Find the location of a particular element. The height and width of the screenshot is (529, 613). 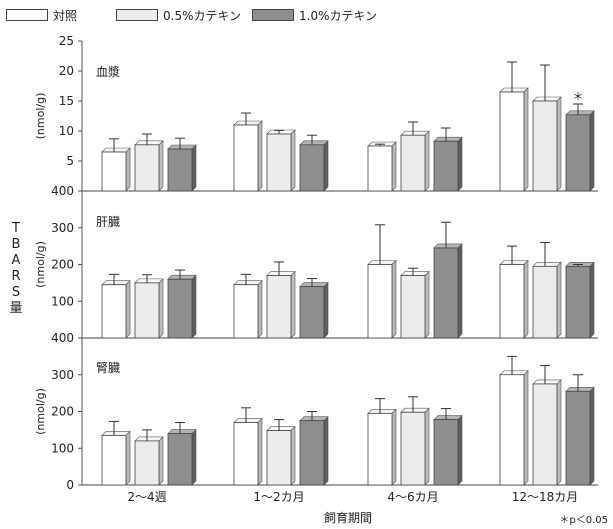

y-axis-title-char: 量 is located at coordinates (15, 308).